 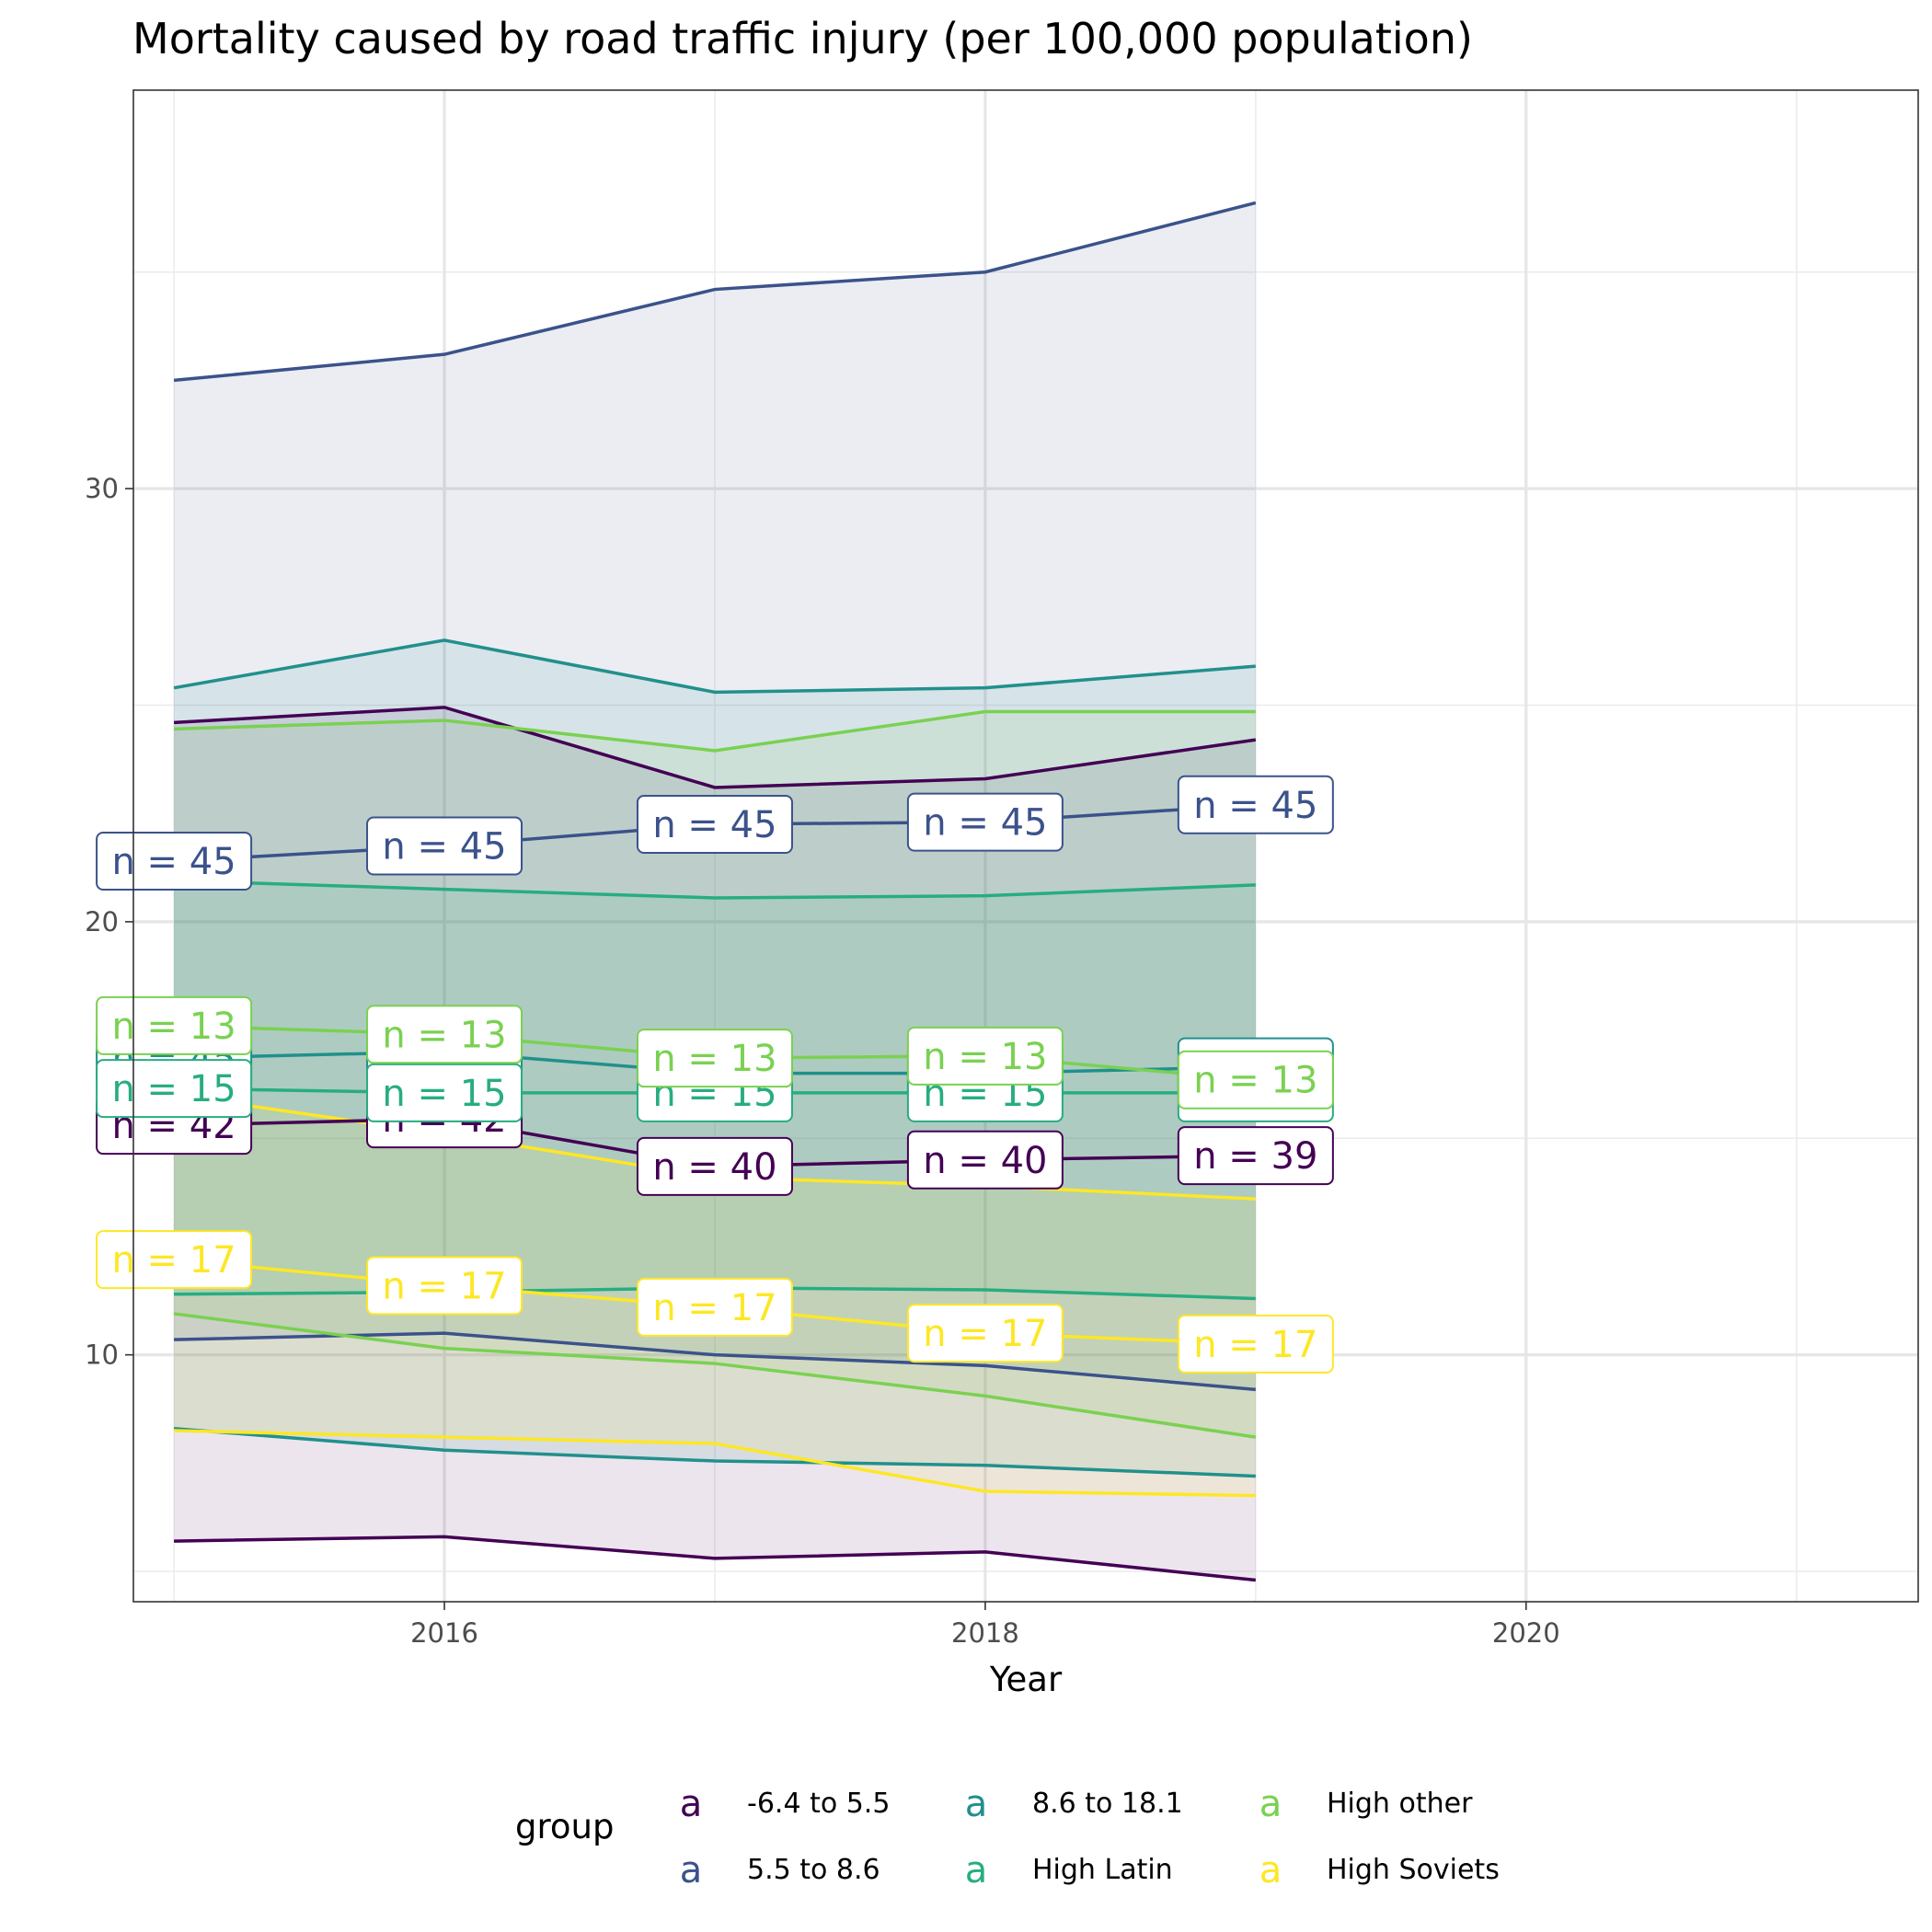 What do you see at coordinates (1526, 1633) in the screenshot?
I see `x-tick-label: 2020` at bounding box center [1526, 1633].